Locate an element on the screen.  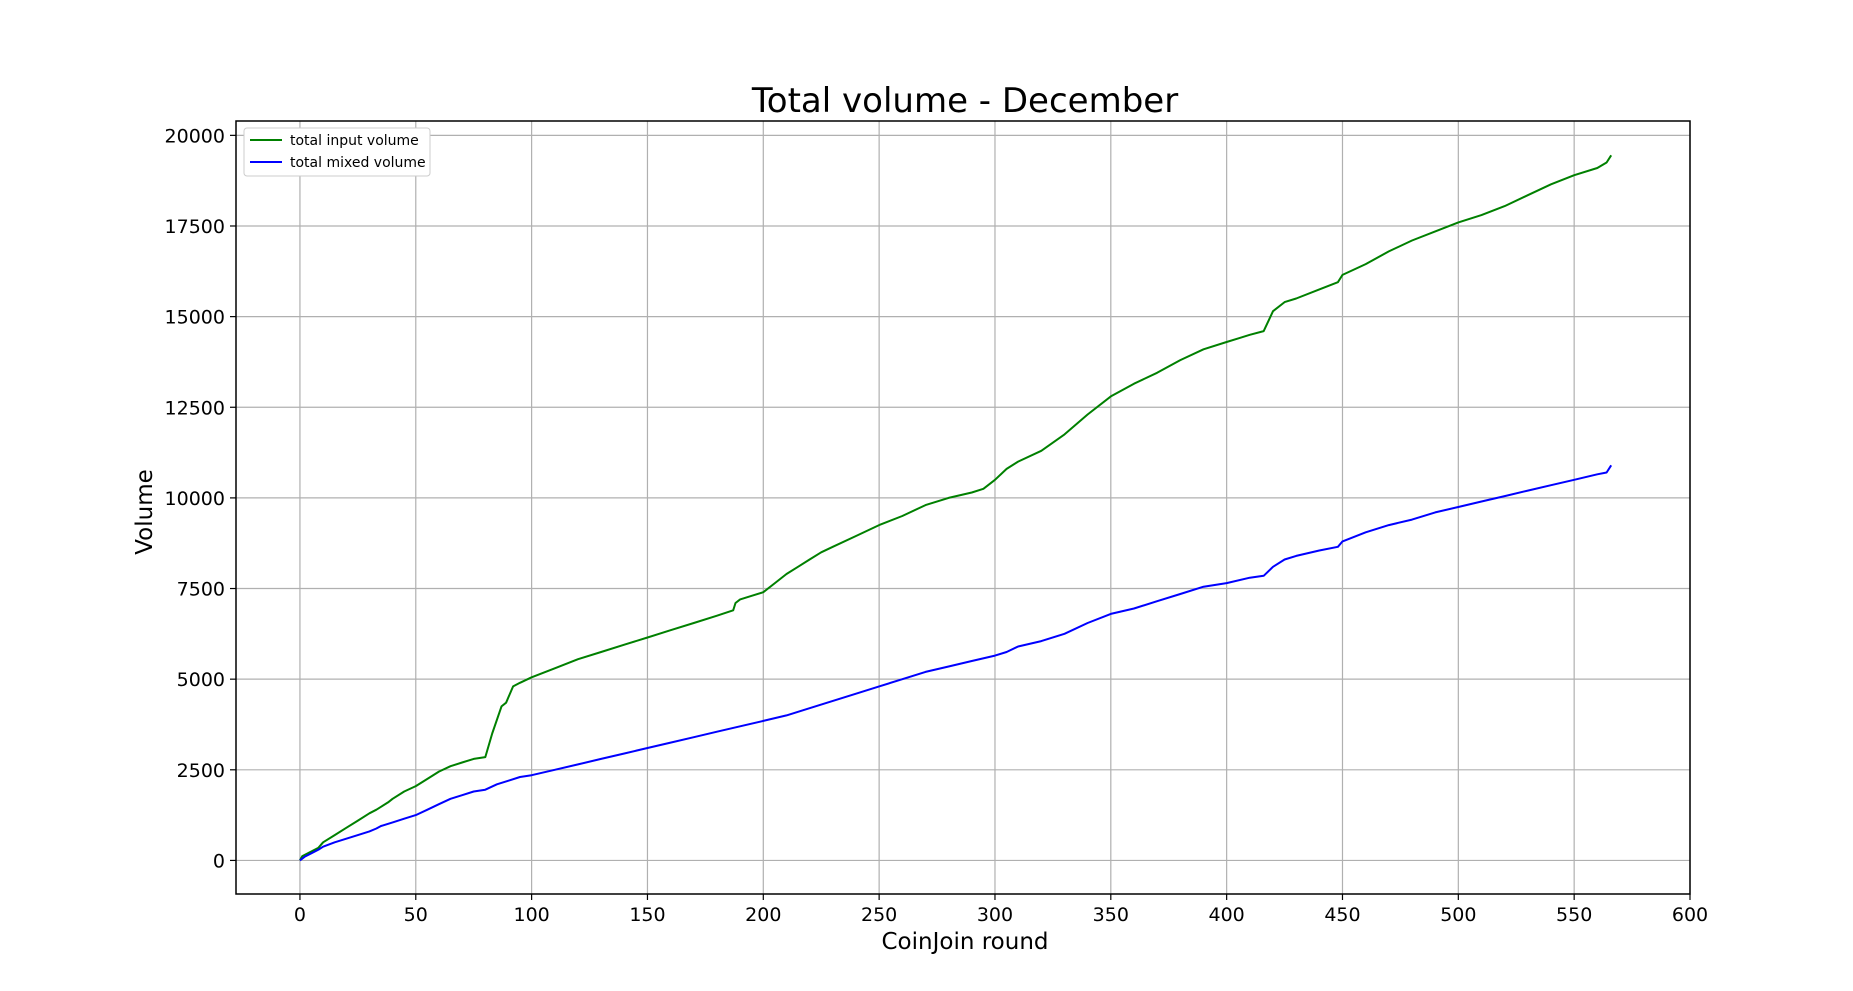
y-tick-label: 10000 is located at coordinates (195, 499).